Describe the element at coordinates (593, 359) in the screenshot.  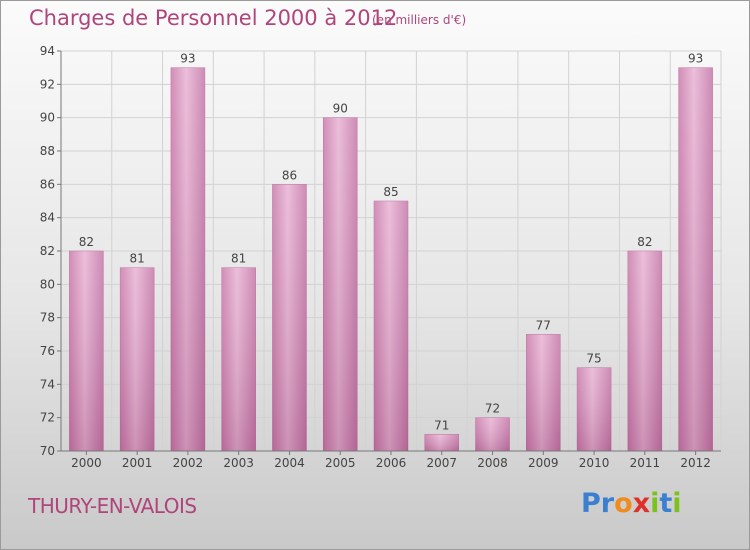
I see `bar-value-label: 75` at that location.